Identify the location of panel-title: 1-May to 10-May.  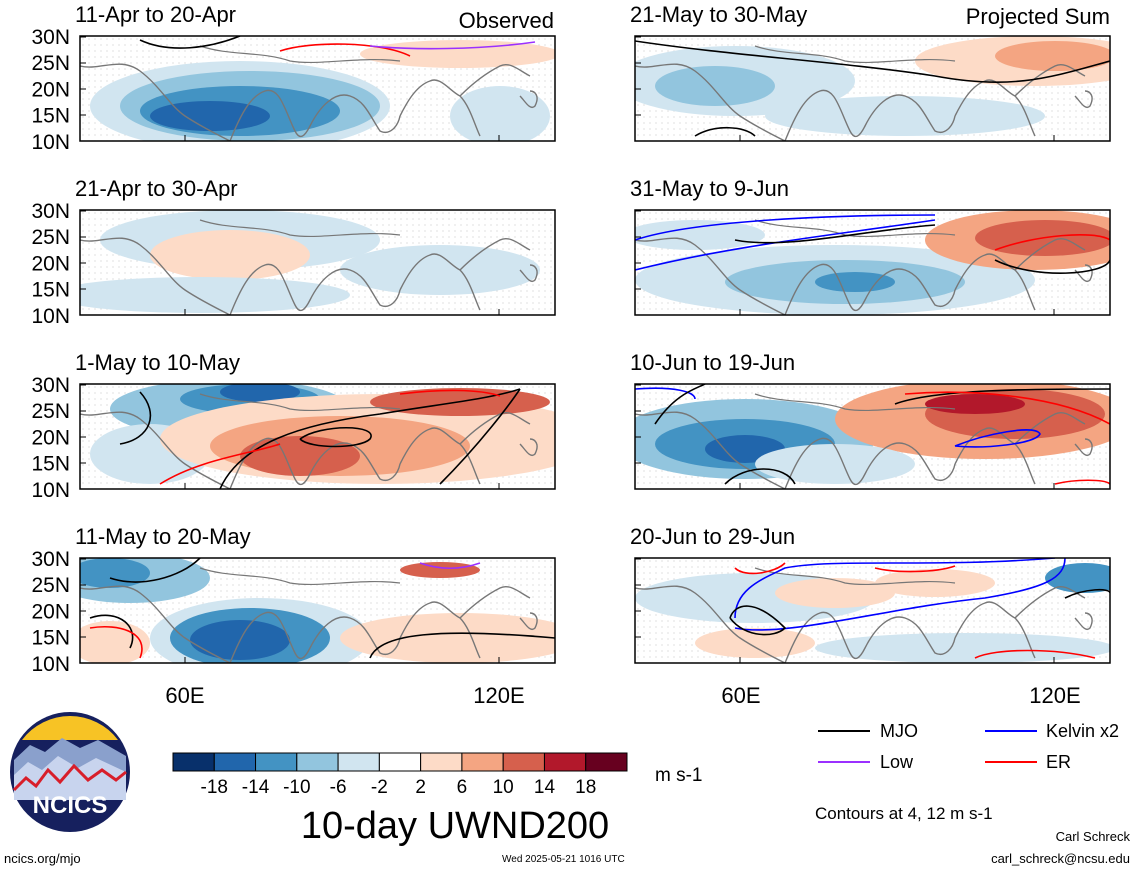
(157, 362).